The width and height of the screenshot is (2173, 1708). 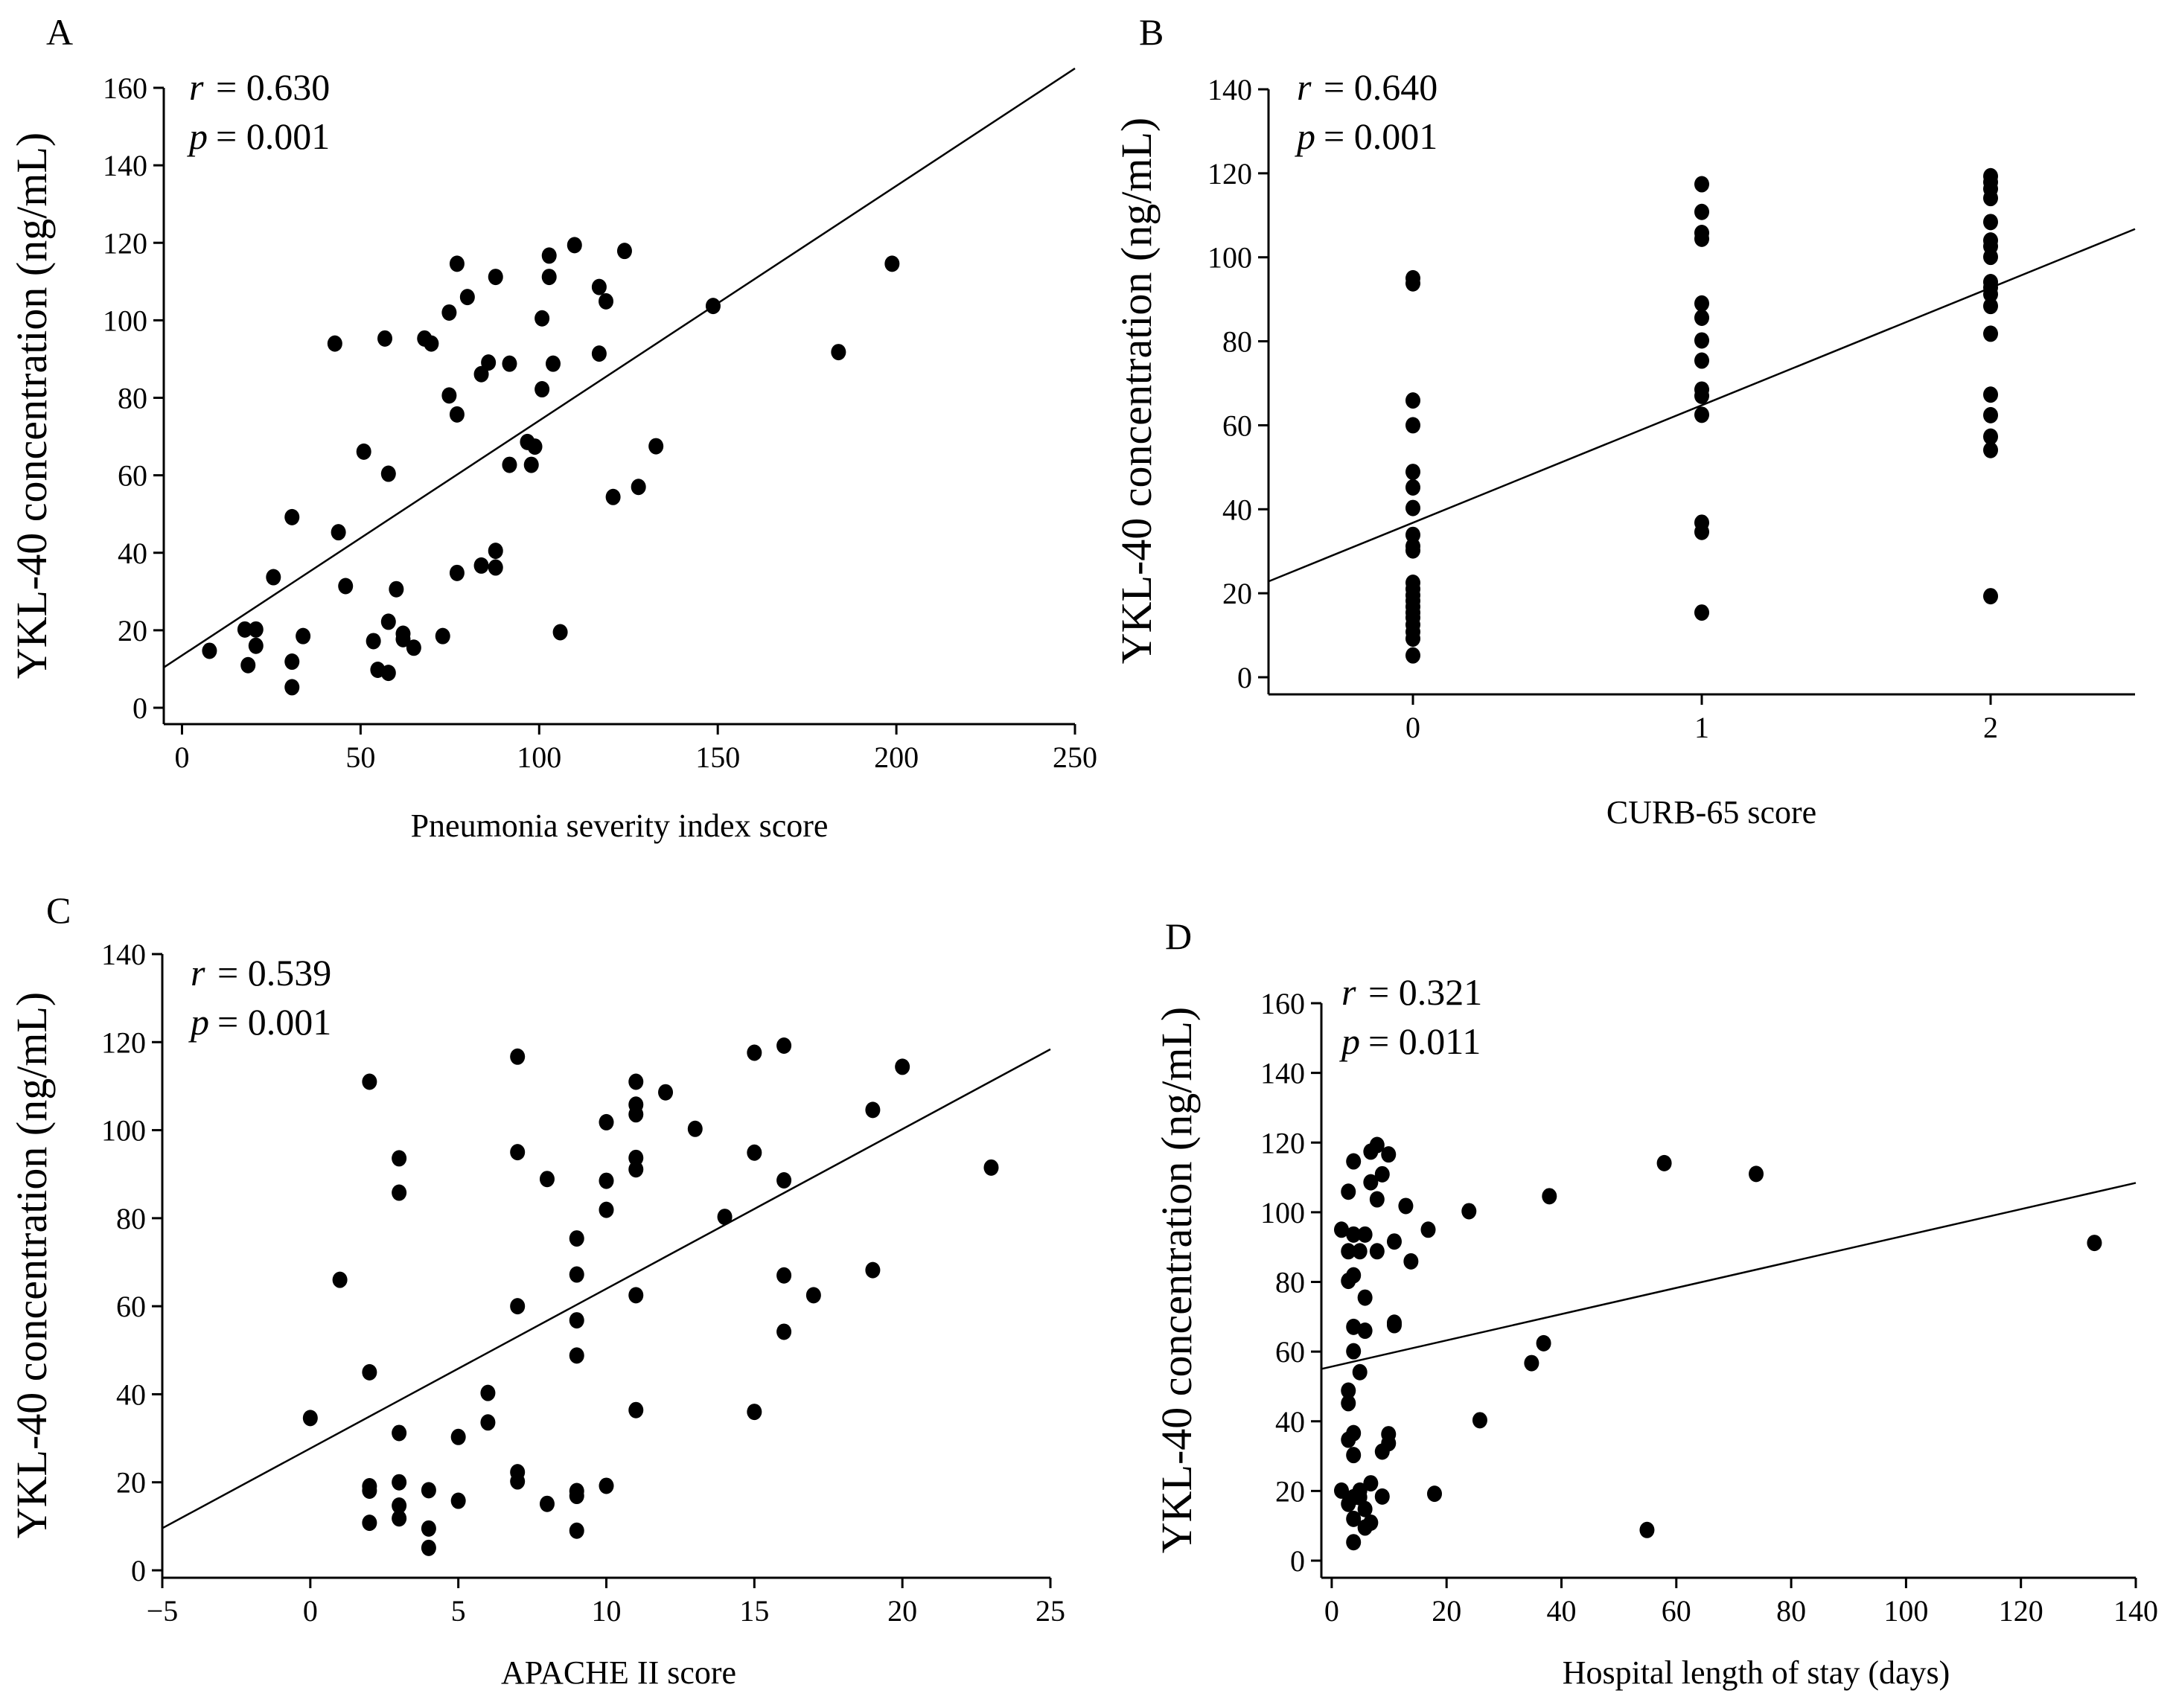 What do you see at coordinates (125, 88) in the screenshot?
I see `y-tick-label: 160` at bounding box center [125, 88].